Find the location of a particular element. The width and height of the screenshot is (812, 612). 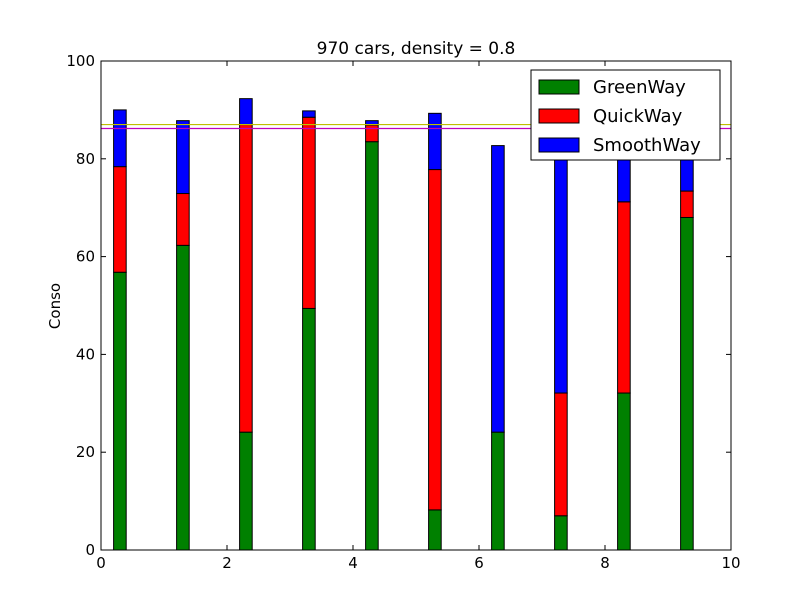

y-tick-label-0: 0 is located at coordinates (90, 550).